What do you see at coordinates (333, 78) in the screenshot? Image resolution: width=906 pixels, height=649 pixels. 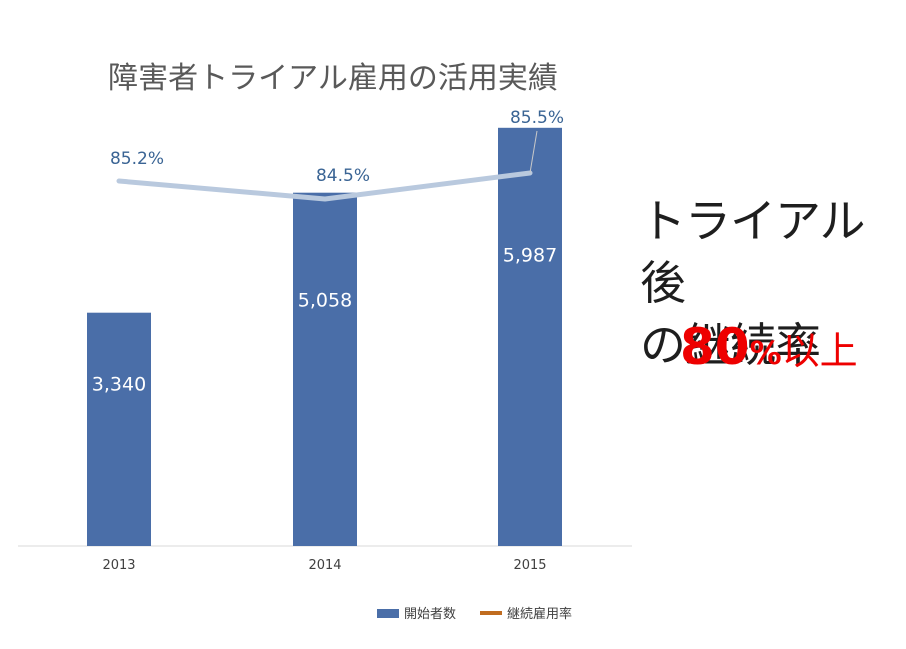 I see `chart-title: 障害者トライアル雇用の活用実績` at bounding box center [333, 78].